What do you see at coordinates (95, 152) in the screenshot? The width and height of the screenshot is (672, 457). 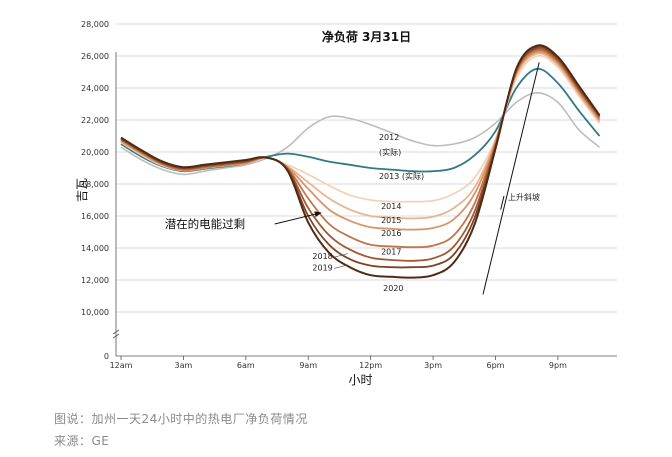 I see `y-tick-label: 20,000` at bounding box center [95, 152].